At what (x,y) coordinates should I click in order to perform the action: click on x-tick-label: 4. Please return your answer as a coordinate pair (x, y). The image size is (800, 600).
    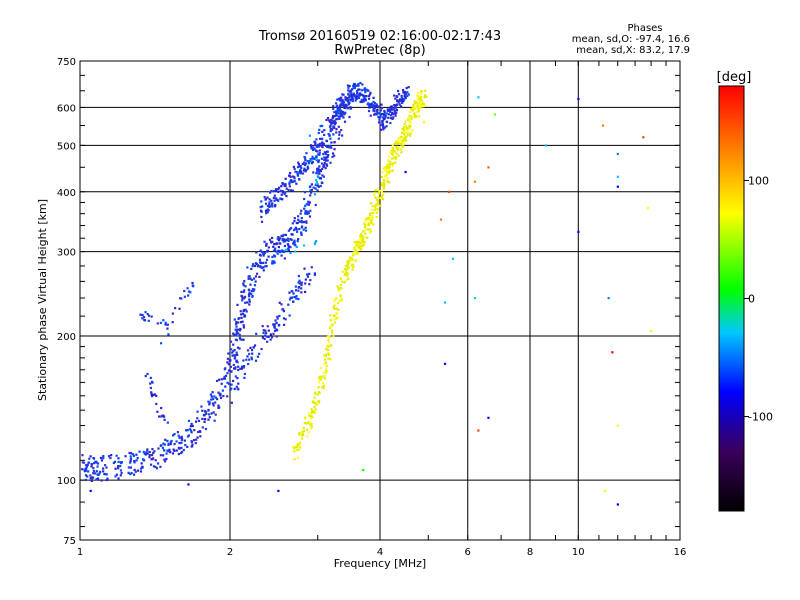
    Looking at the image, I should click on (380, 552).